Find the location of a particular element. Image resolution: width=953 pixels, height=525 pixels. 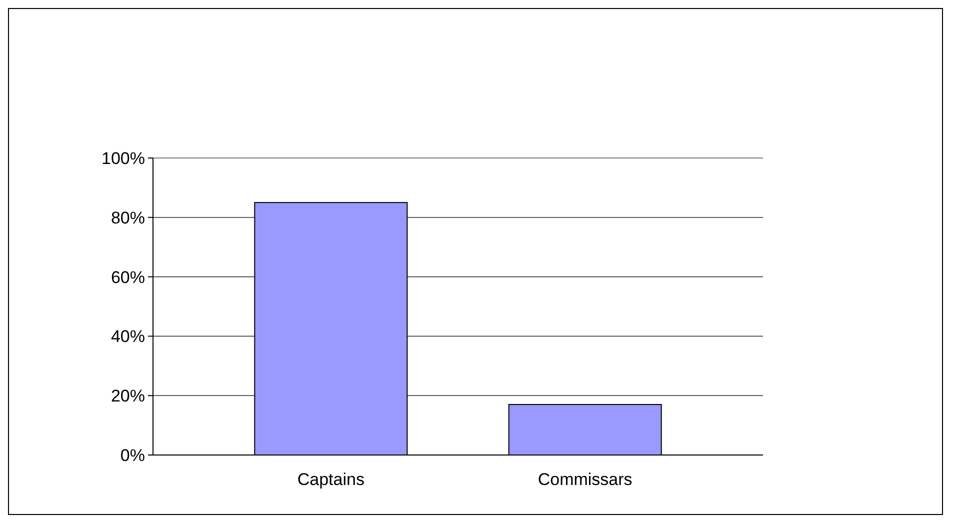

x-tick-label: Captains is located at coordinates (330, 479).